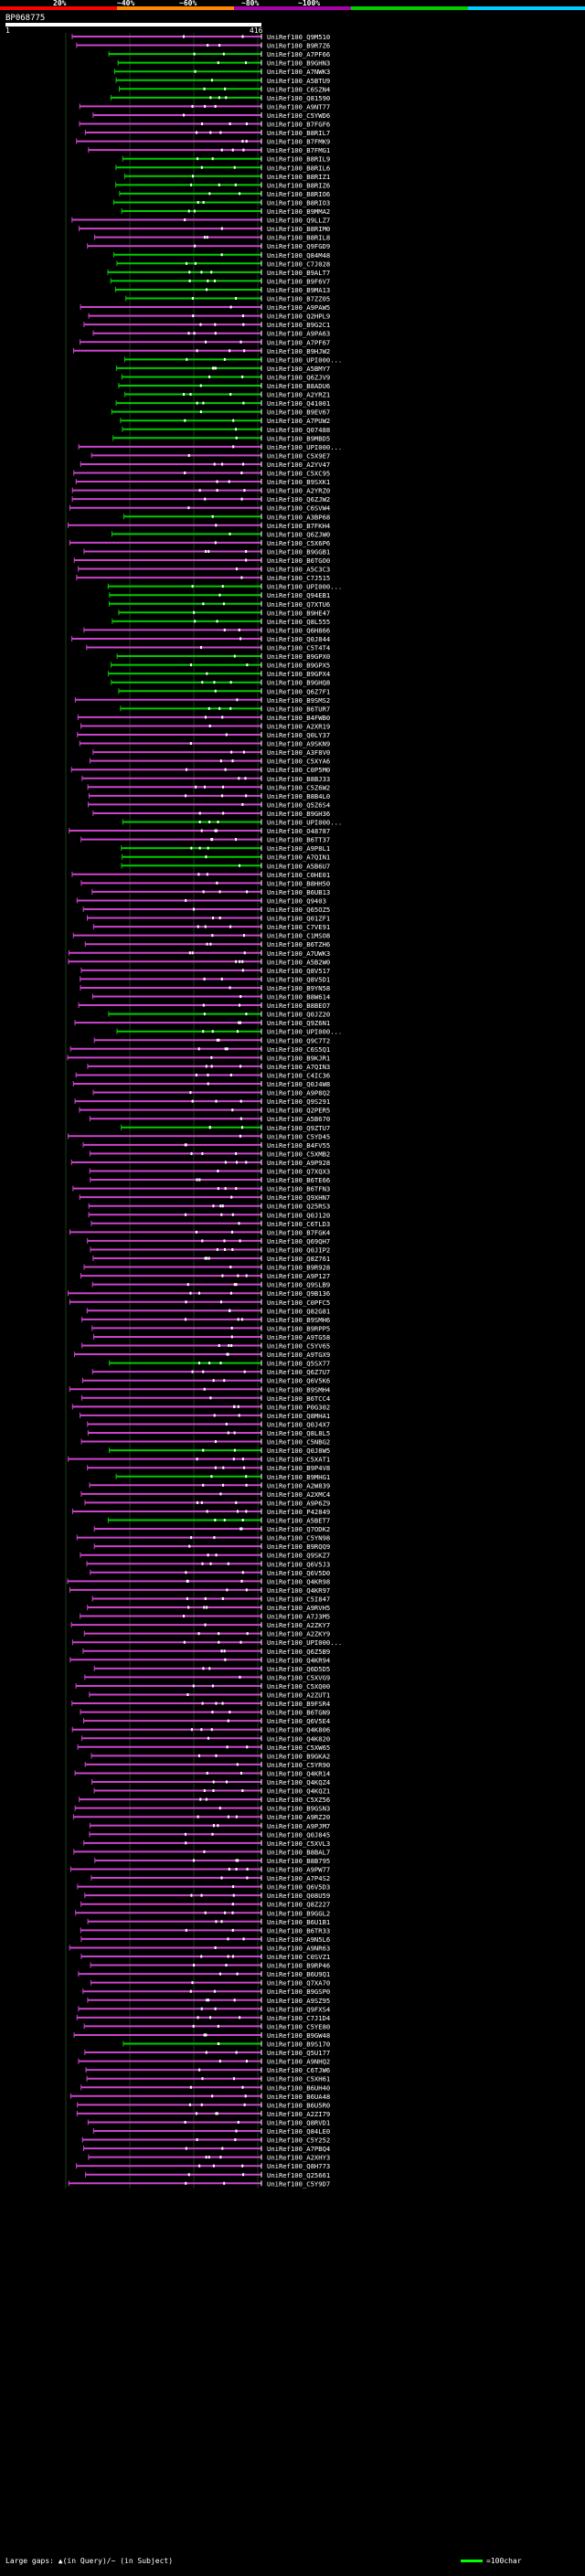  I want to click on hit-row: UniRef100_B9SMS2, so click(202, 700).